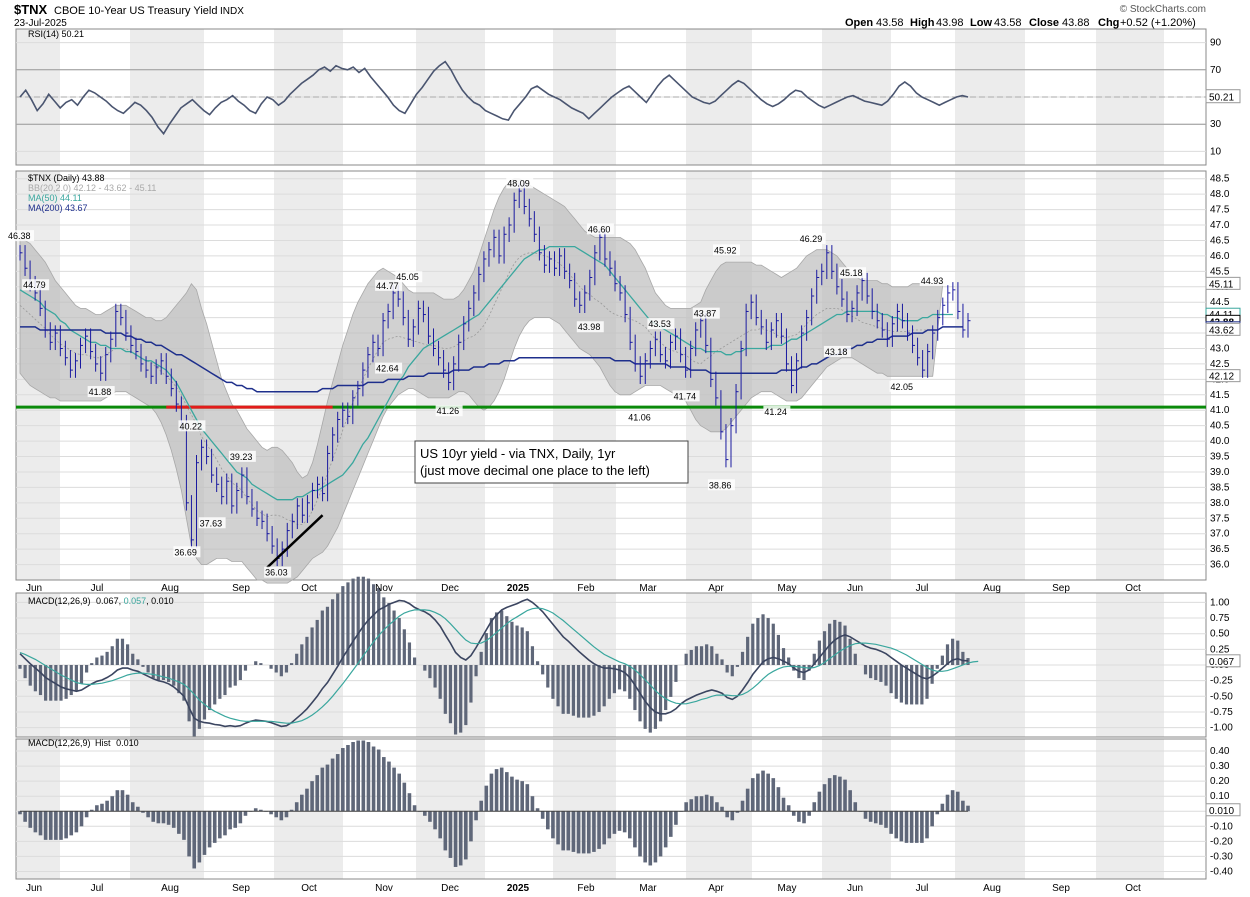 This screenshot has width=1250, height=897. What do you see at coordinates (1220, 348) in the screenshot?
I see `price-tick-label: 43.0` at bounding box center [1220, 348].